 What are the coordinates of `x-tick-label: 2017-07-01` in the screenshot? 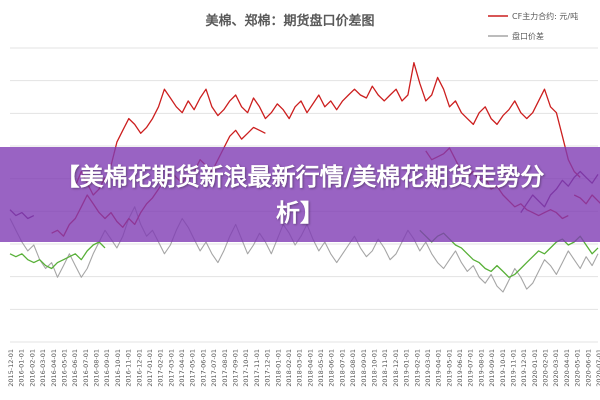 It's located at (214, 368).